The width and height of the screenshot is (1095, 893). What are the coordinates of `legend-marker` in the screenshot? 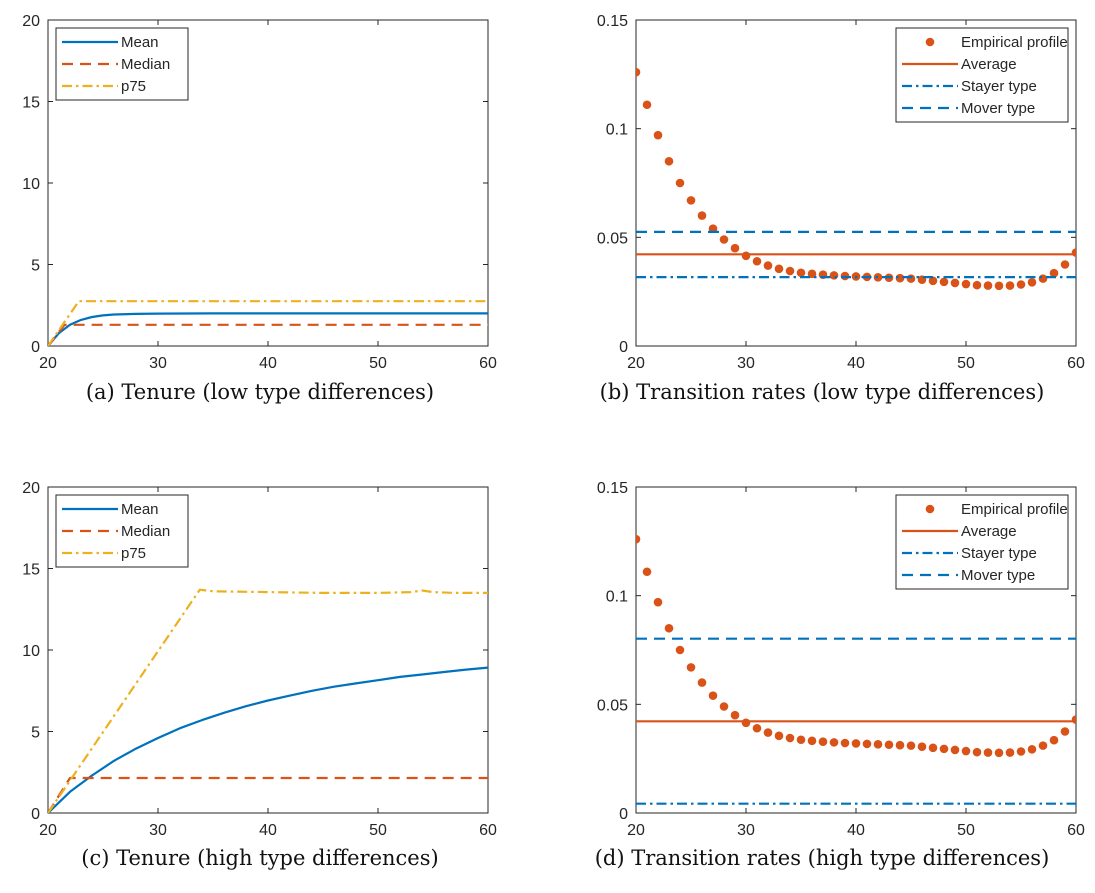 It's located at (930, 42).